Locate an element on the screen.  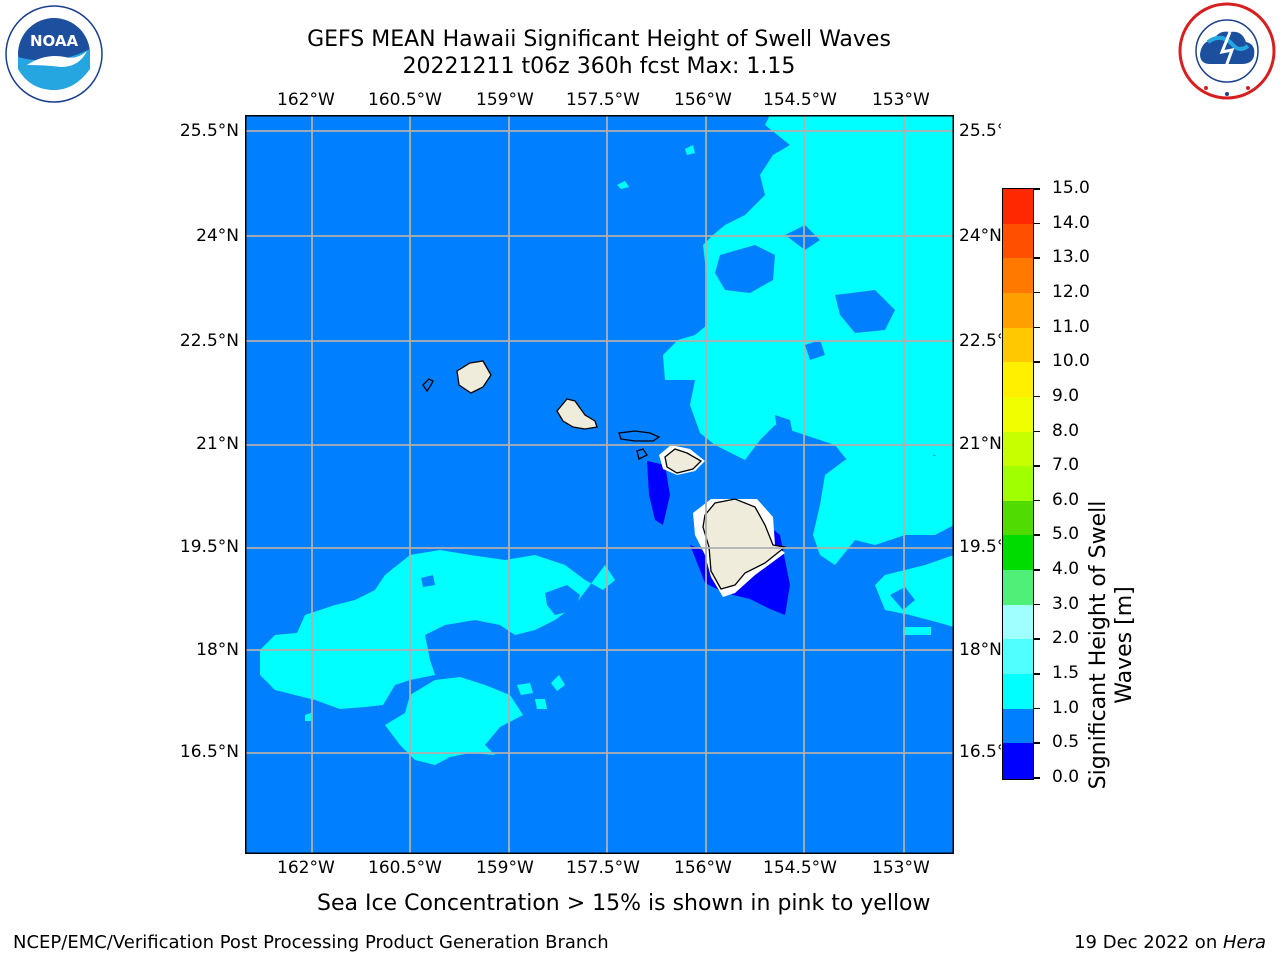
bottom-x-tick: 156°W is located at coordinates (703, 868).